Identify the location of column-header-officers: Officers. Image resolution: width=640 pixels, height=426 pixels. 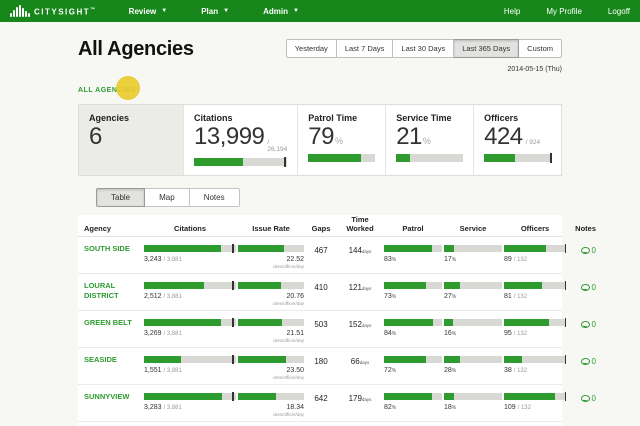
(535, 228).